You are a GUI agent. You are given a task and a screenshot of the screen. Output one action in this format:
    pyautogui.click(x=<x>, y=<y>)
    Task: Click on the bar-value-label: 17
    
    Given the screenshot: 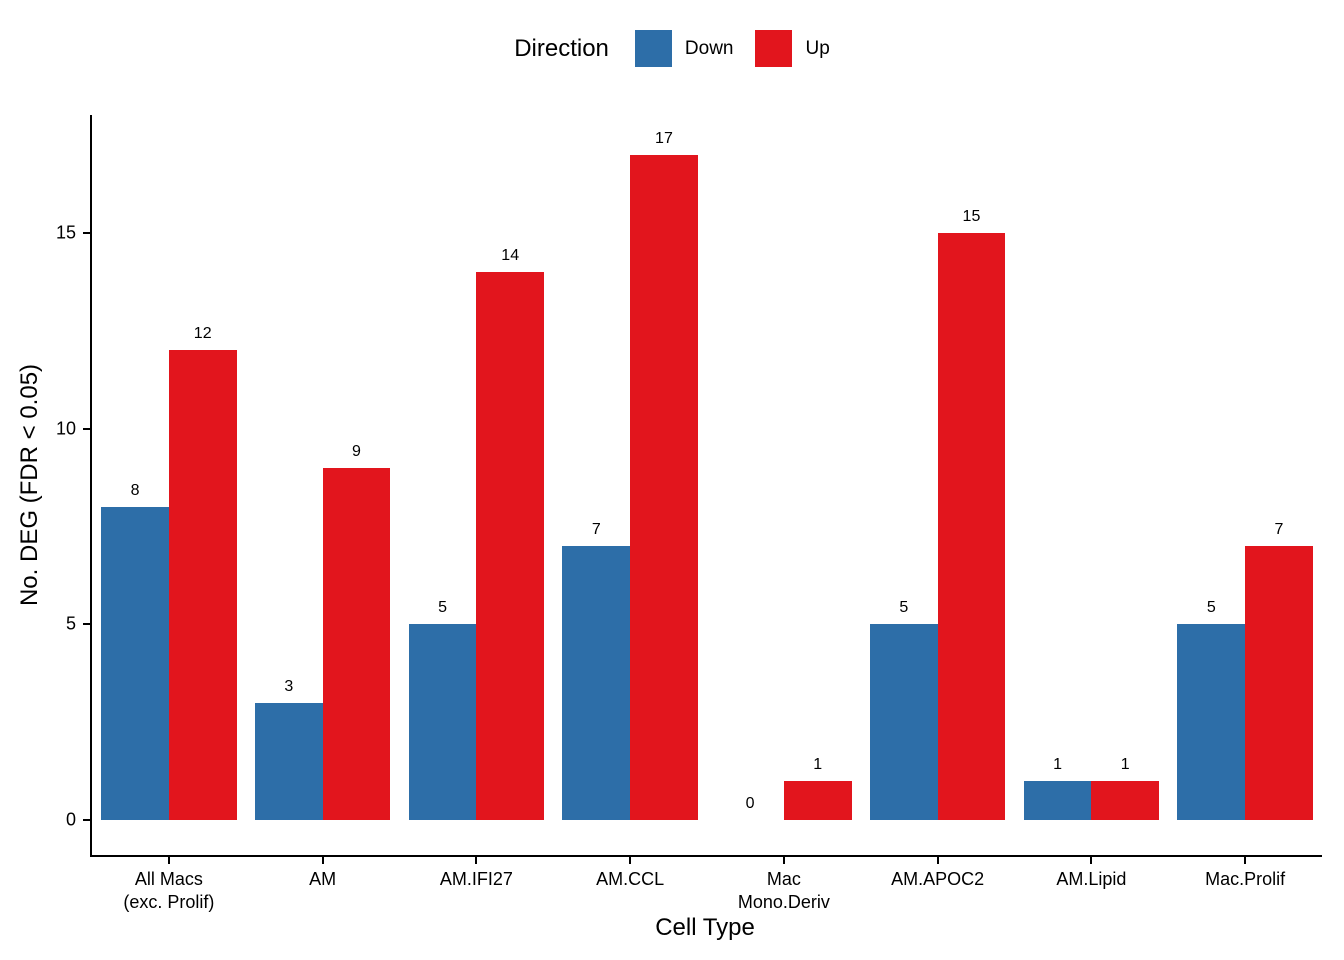 What is the action you would take?
    pyautogui.click(x=664, y=138)
    